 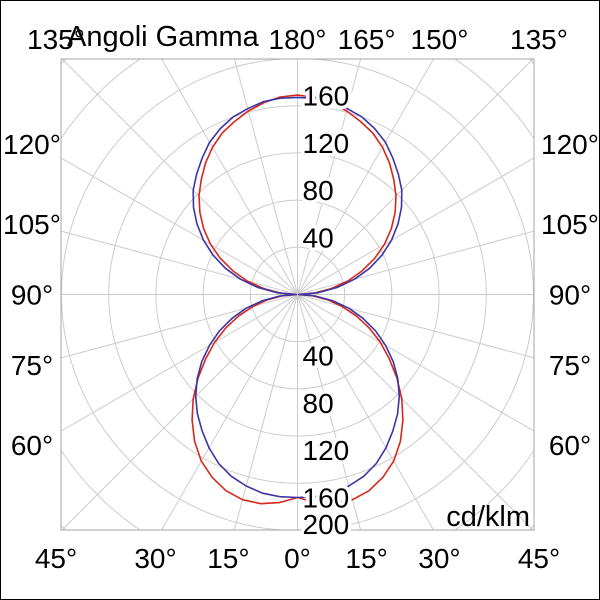 I want to click on gamma-tick-label: 150°, so click(x=440, y=39).